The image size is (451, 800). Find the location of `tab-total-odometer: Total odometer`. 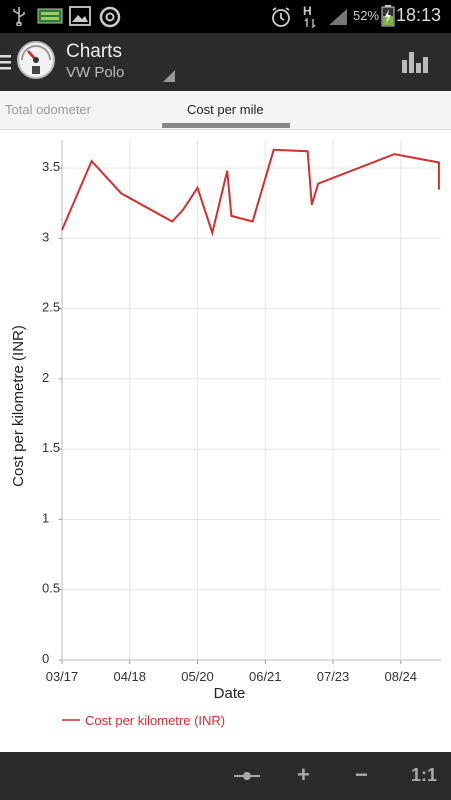

tab-total-odometer: Total odometer is located at coordinates (48, 109).